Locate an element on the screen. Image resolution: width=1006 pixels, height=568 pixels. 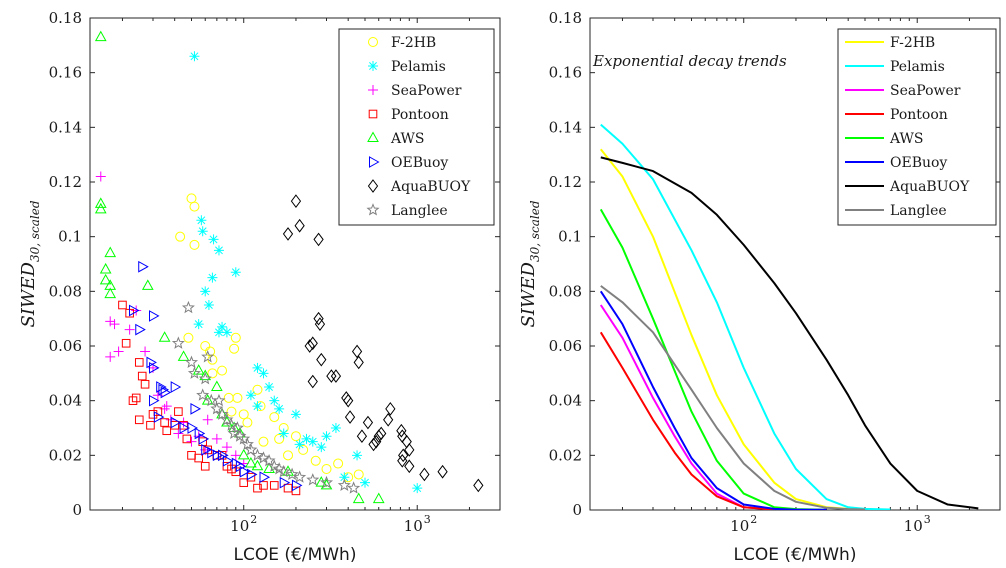
y-tick-label: 0.02 is located at coordinates (65, 455).